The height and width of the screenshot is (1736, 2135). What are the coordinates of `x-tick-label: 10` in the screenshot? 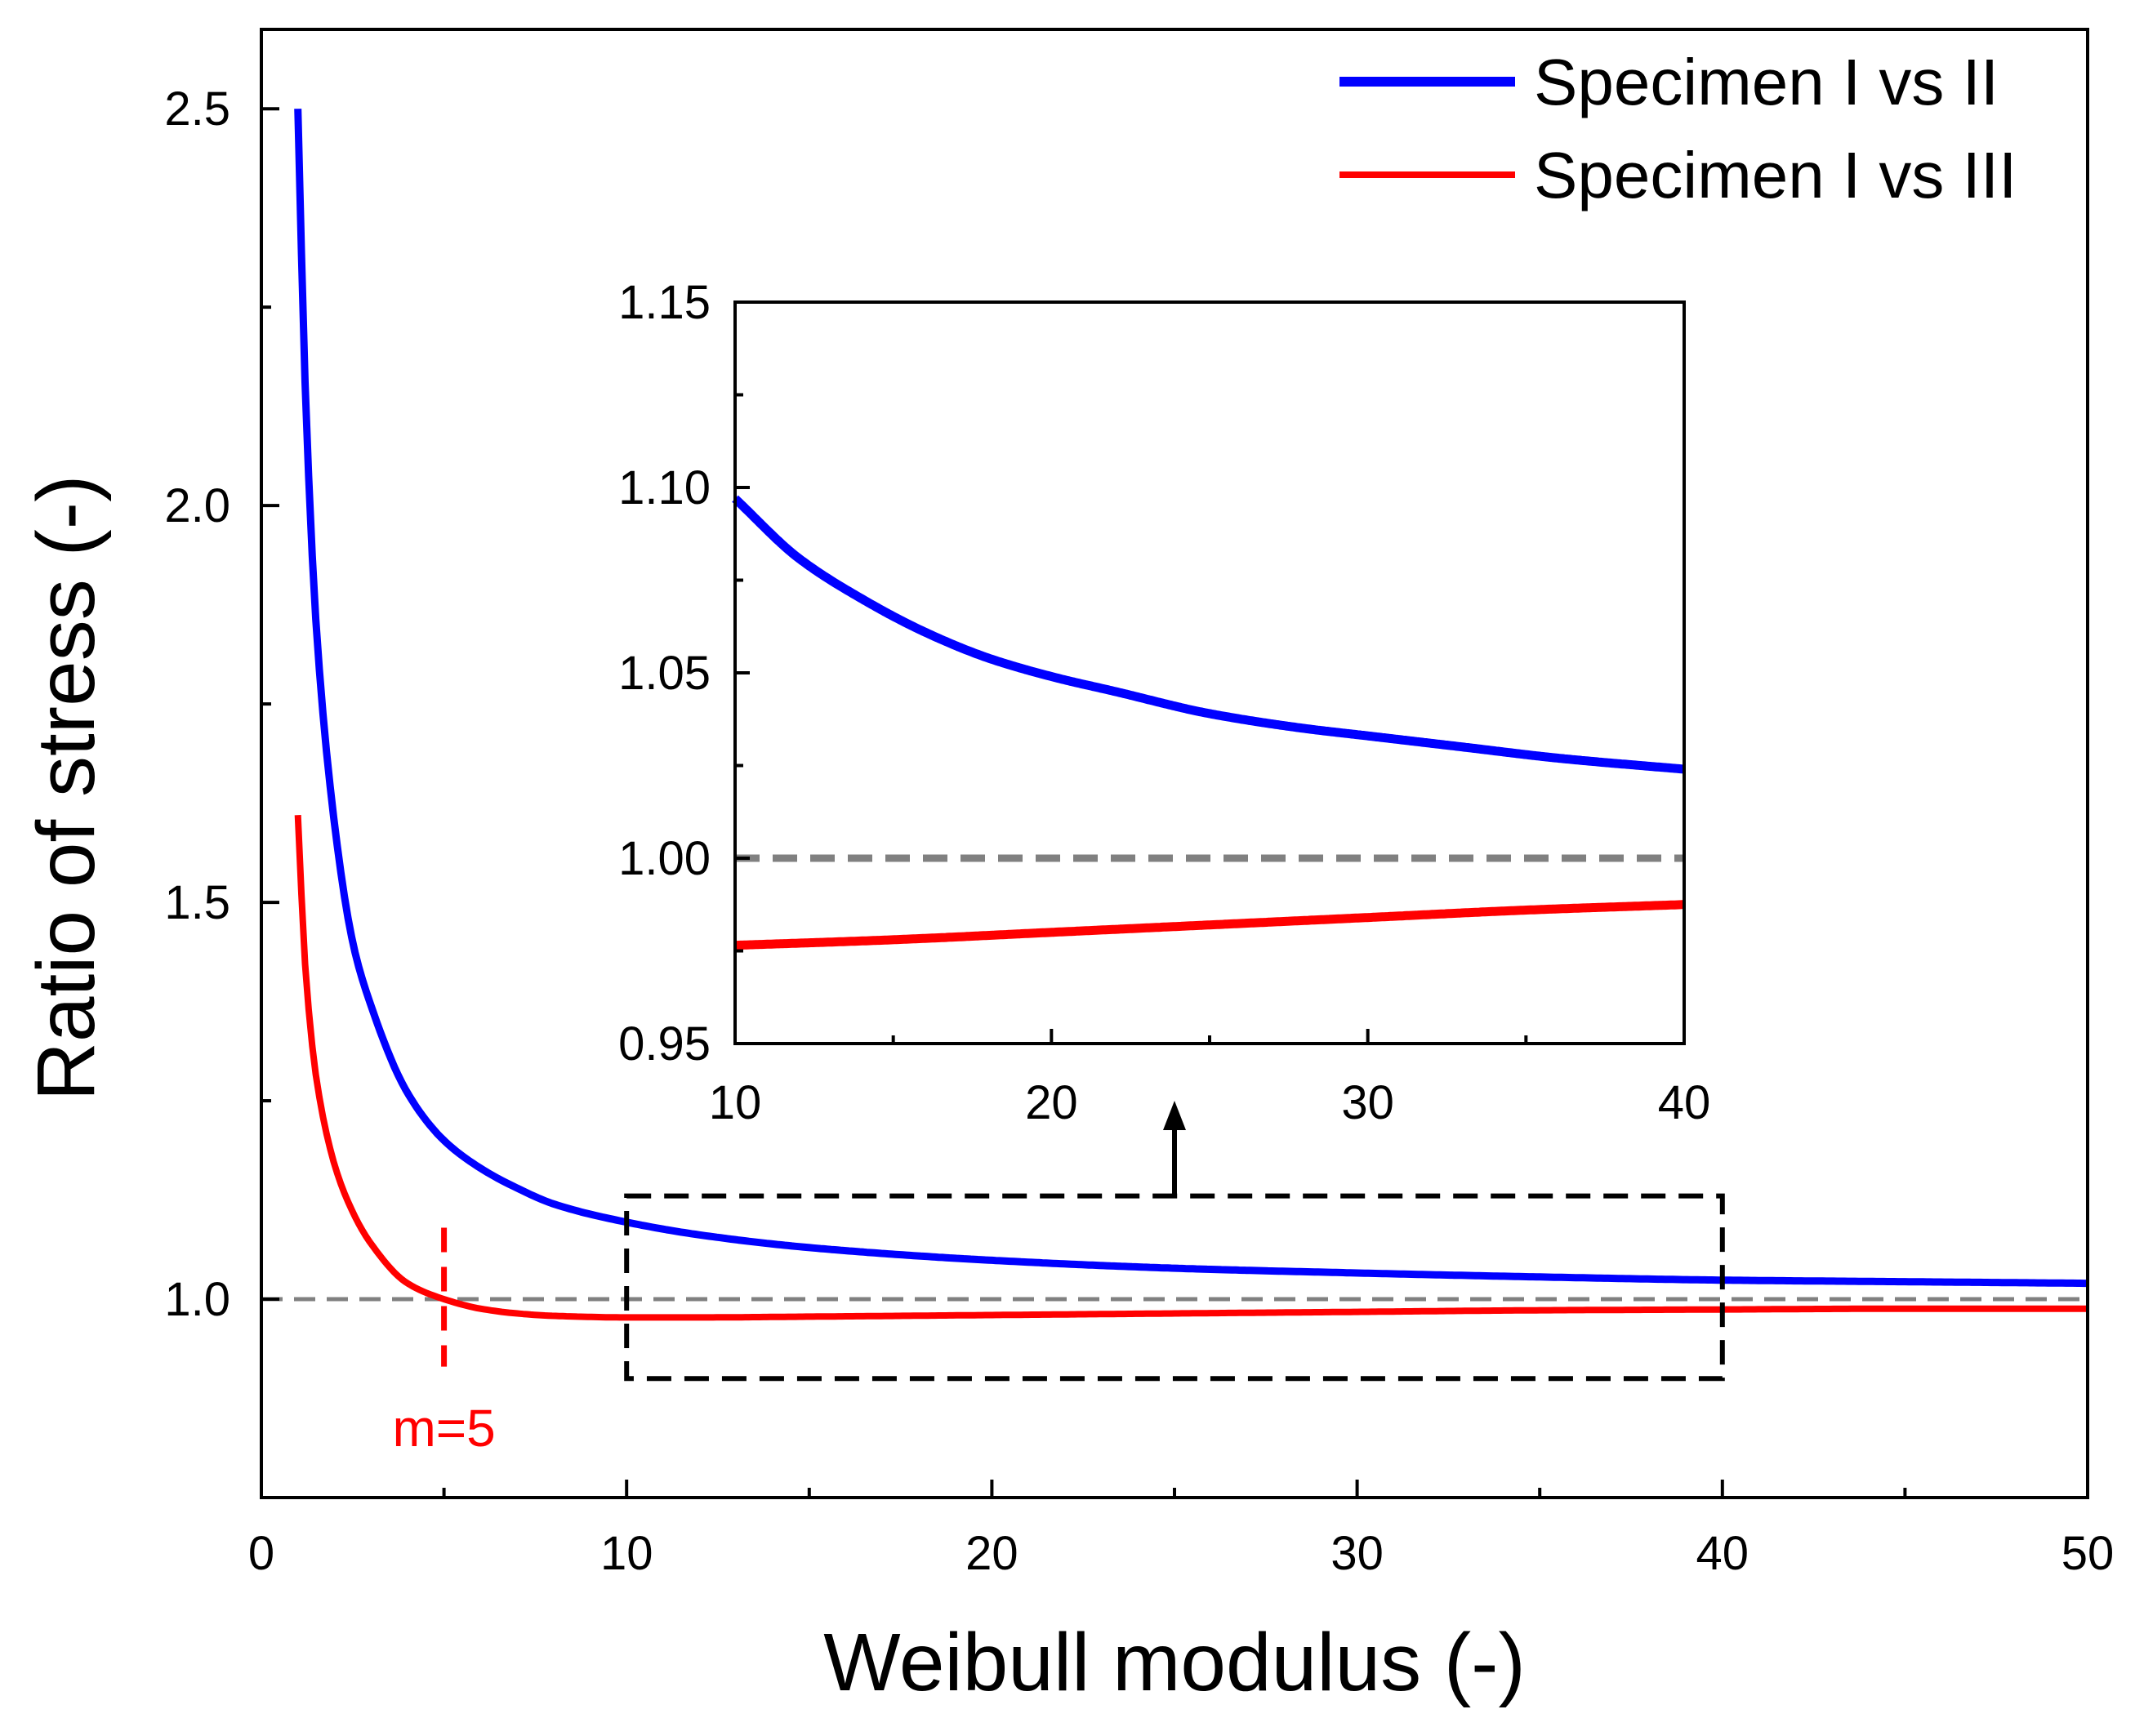 It's located at (626, 1554).